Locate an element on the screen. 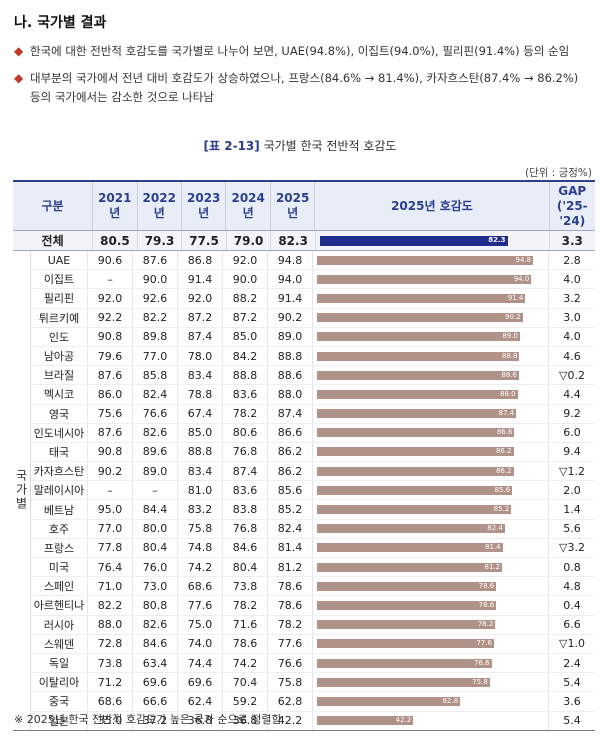  bar-value-label: 85.6 is located at coordinates (502, 489).